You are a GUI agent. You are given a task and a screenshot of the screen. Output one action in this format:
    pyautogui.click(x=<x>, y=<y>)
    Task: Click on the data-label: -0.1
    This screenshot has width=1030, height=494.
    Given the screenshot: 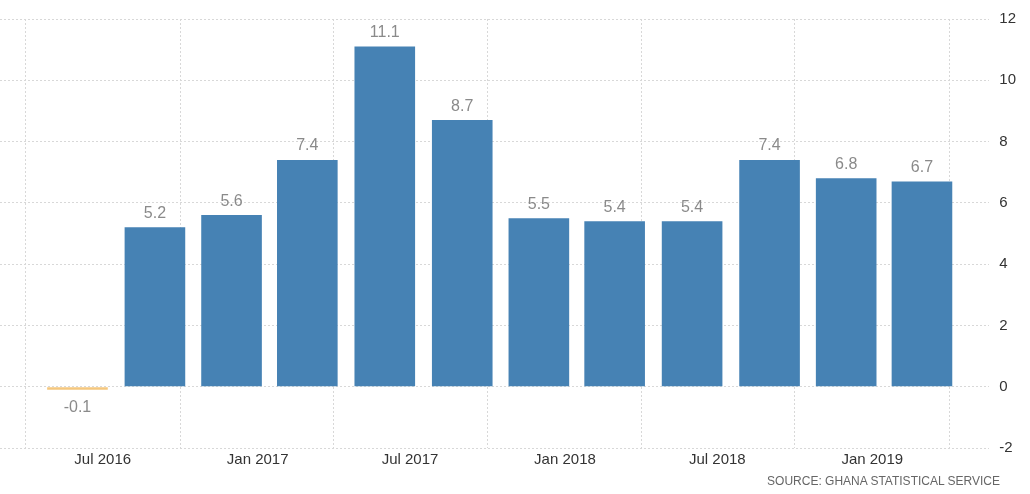 What is the action you would take?
    pyautogui.click(x=77, y=407)
    